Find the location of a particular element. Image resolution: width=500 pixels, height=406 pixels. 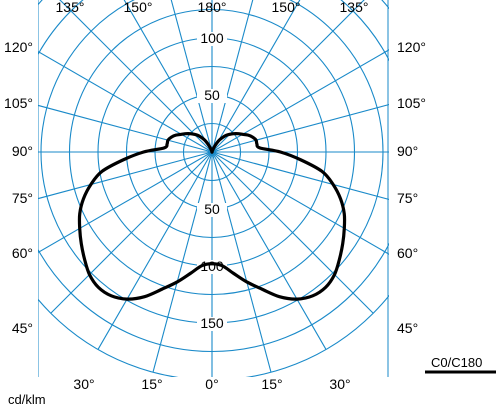

tick-label-top-4: 150° is located at coordinates (286, 7).